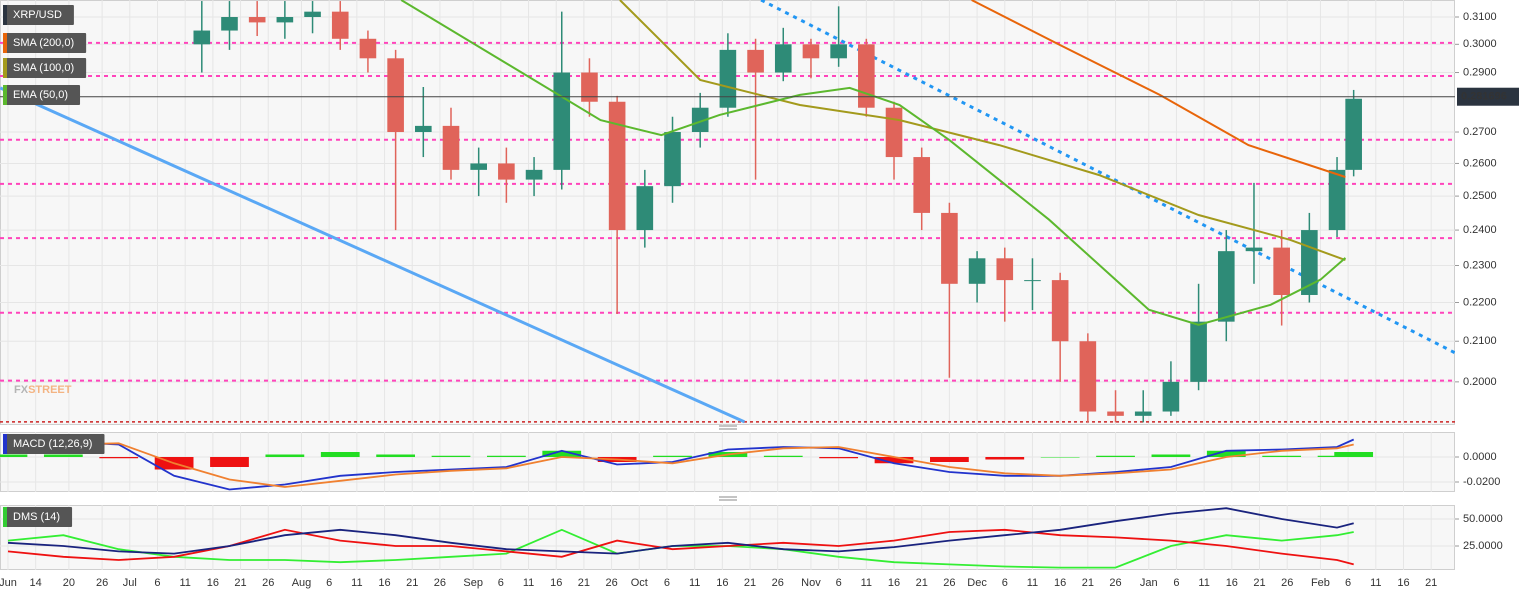 This screenshot has height=596, width=1534. What do you see at coordinates (40, 95) in the screenshot?
I see `legend-label: EMA (50,0)` at bounding box center [40, 95].